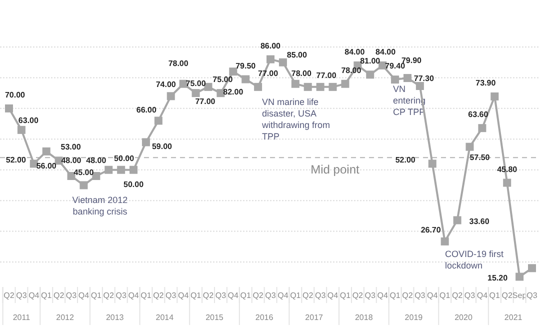  I want to click on data-label: 63.60, so click(478, 115).